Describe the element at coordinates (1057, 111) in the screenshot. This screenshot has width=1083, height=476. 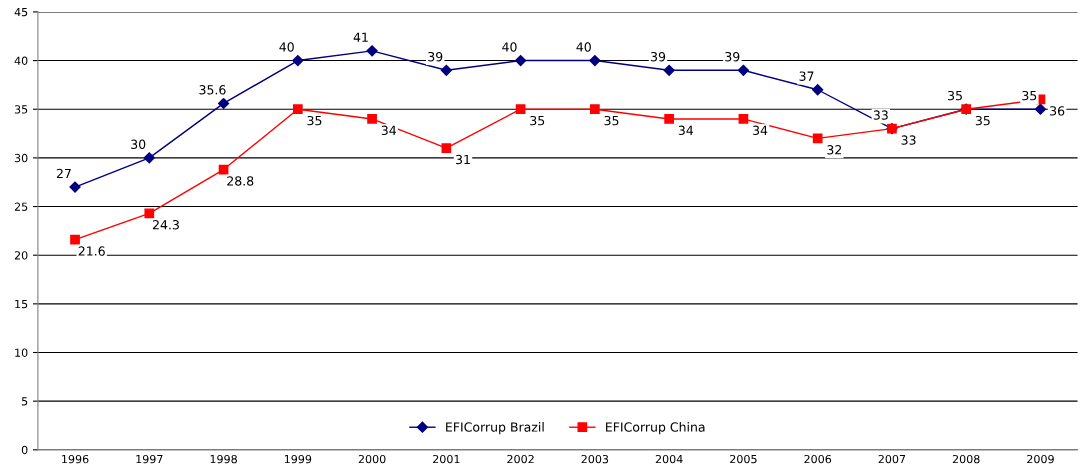
I see `data-label: 36` at that location.